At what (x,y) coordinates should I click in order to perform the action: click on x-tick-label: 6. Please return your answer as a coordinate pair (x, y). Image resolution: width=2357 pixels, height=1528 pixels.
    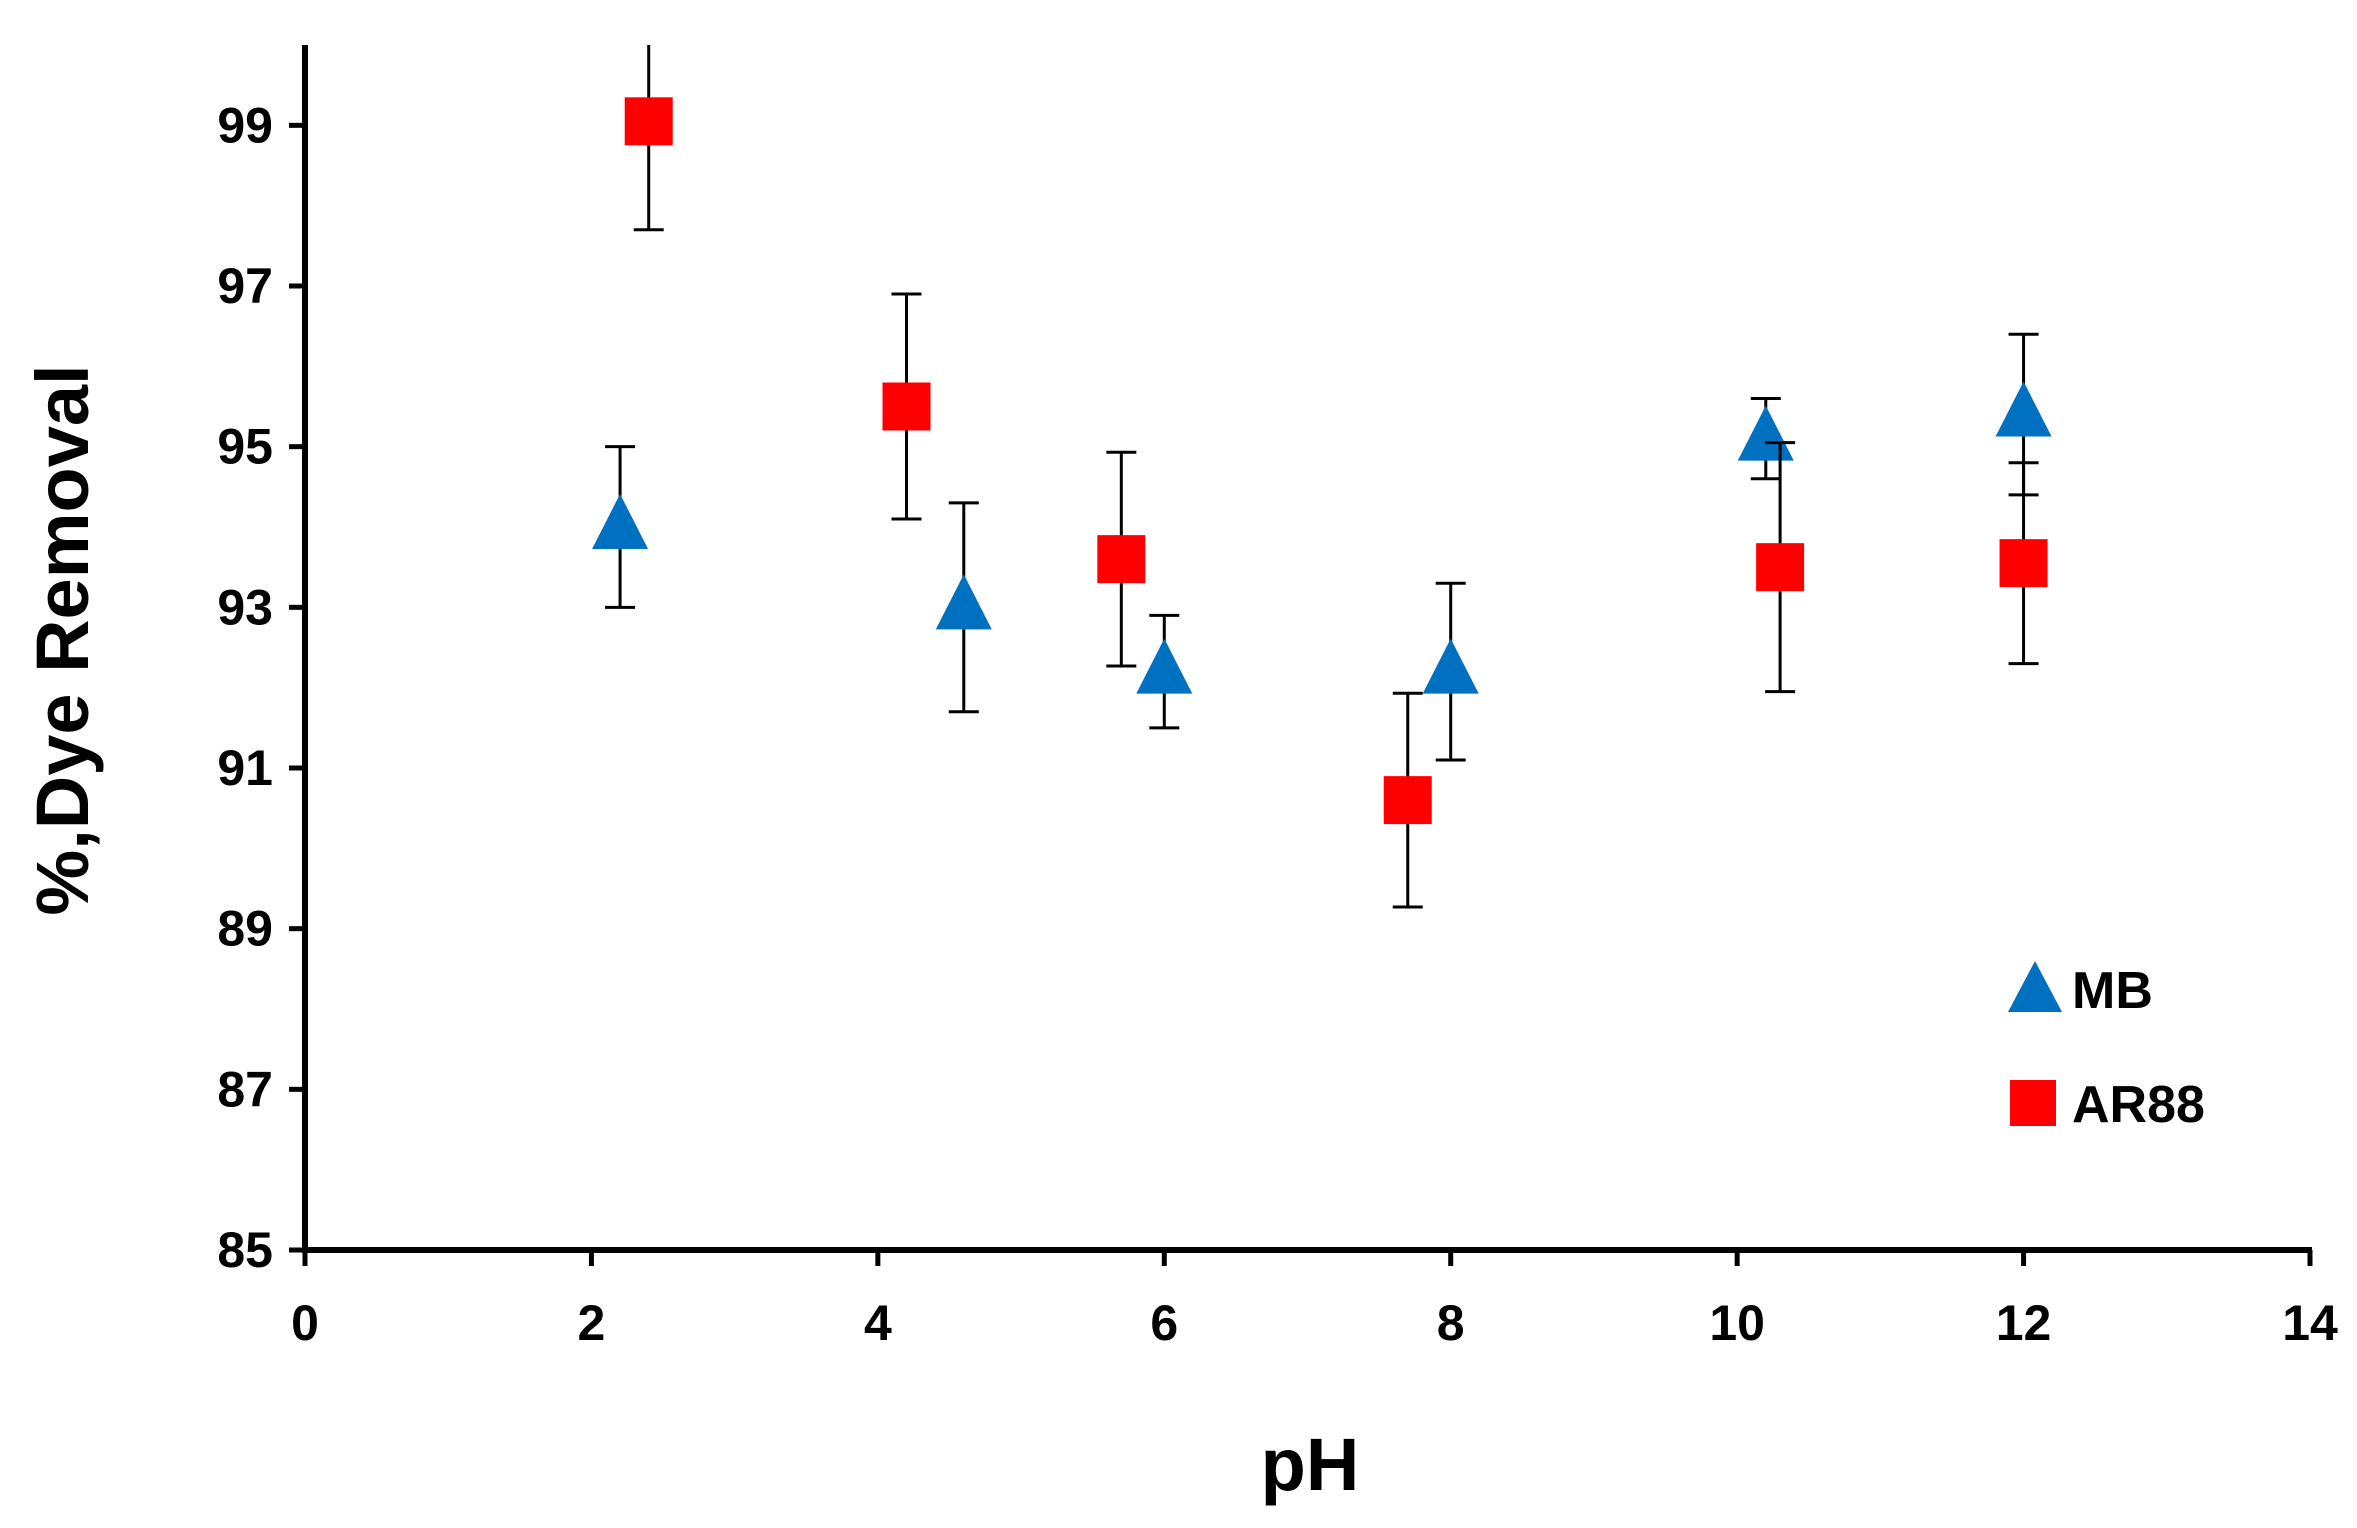
    Looking at the image, I should click on (1164, 1323).